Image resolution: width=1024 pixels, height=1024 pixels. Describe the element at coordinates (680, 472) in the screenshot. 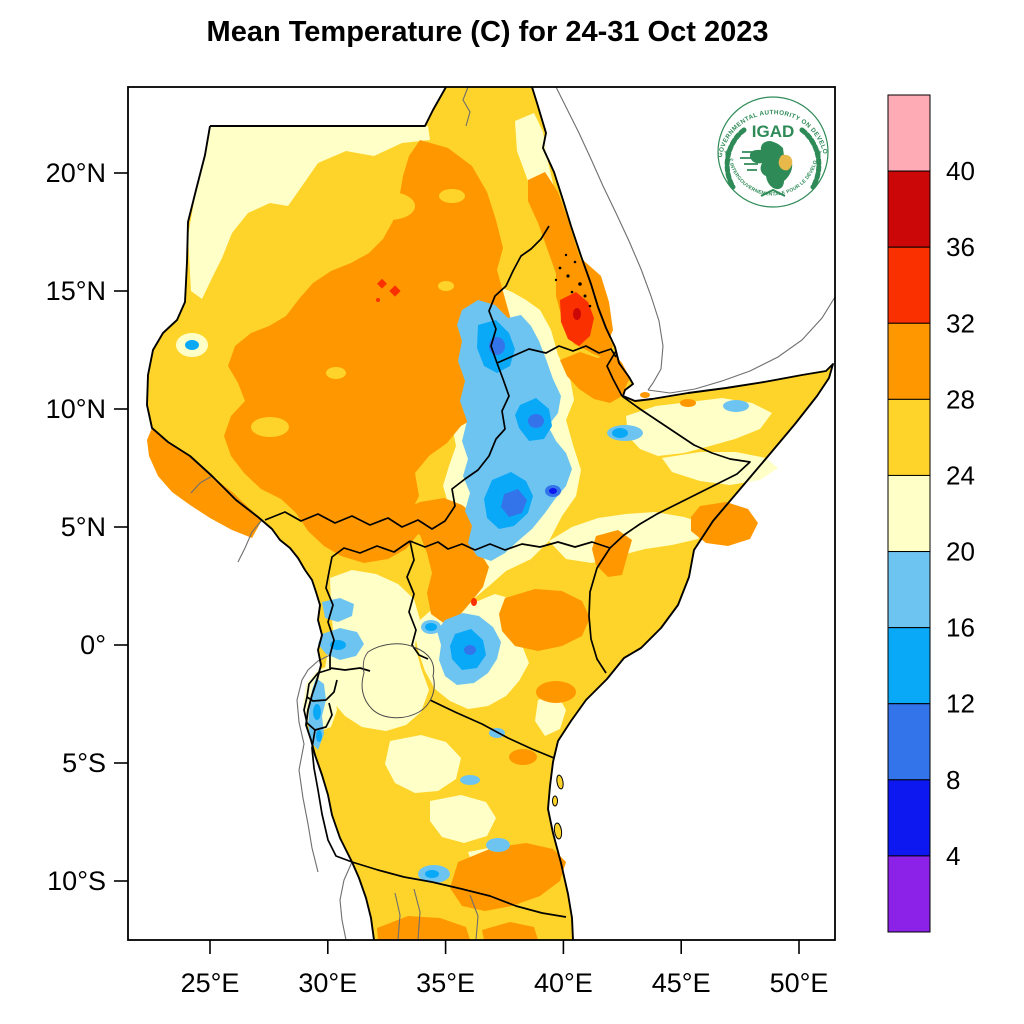

I see `border-ethiopia-somalia` at that location.